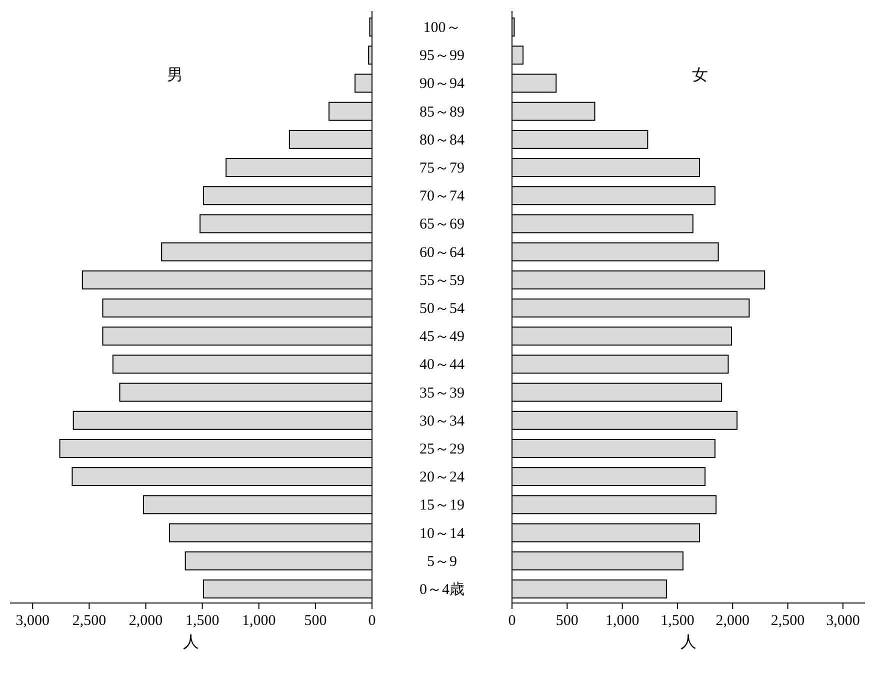 The image size is (875, 675). Describe the element at coordinates (442, 365) in the screenshot. I see `y-tick-label: 40～44` at that location.